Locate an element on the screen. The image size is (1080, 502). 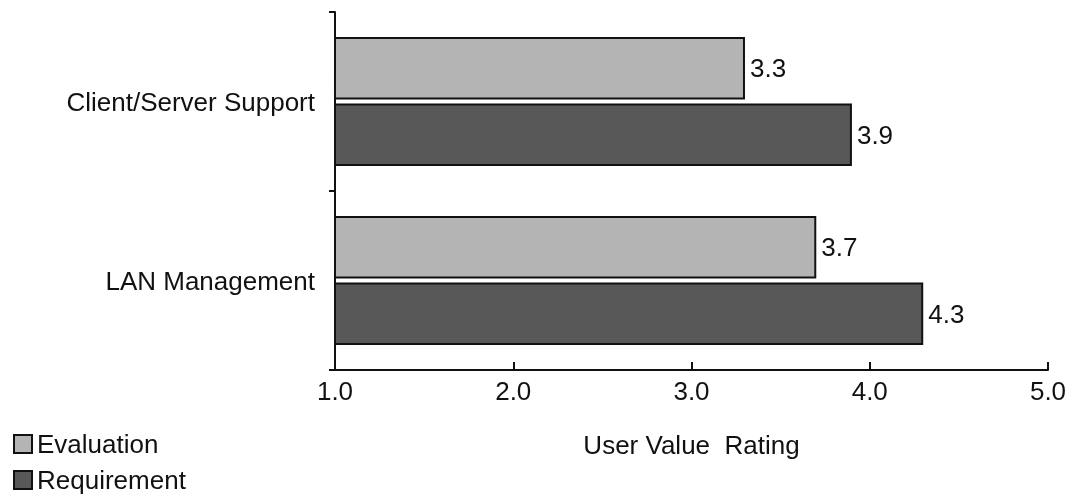
x-tick-label: 1.0 is located at coordinates (335, 391).